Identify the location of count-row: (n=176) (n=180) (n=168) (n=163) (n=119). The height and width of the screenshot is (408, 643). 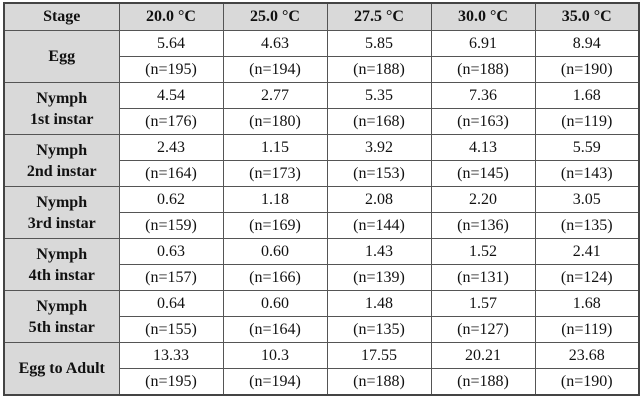
(322, 121).